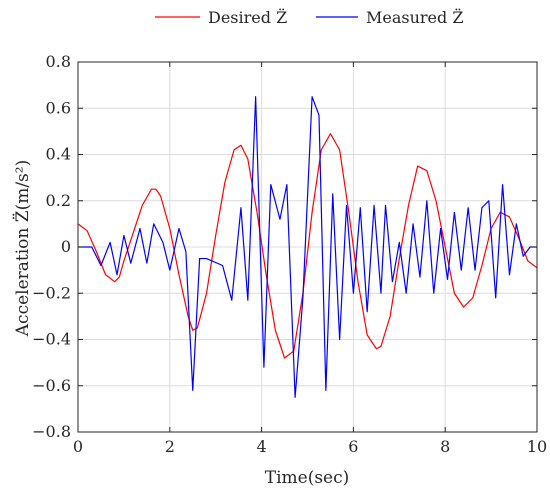 The image size is (550, 493). Describe the element at coordinates (66, 246) in the screenshot. I see `y-tick-label: 0` at that location.